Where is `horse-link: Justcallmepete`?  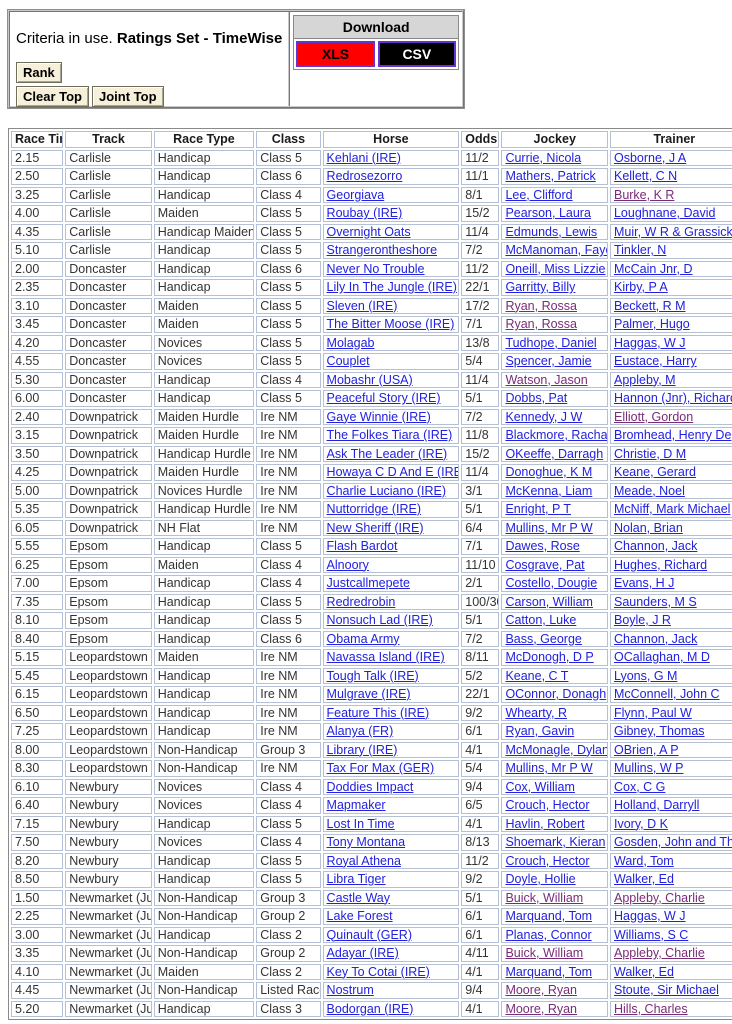 horse-link: Justcallmepete is located at coordinates (368, 583).